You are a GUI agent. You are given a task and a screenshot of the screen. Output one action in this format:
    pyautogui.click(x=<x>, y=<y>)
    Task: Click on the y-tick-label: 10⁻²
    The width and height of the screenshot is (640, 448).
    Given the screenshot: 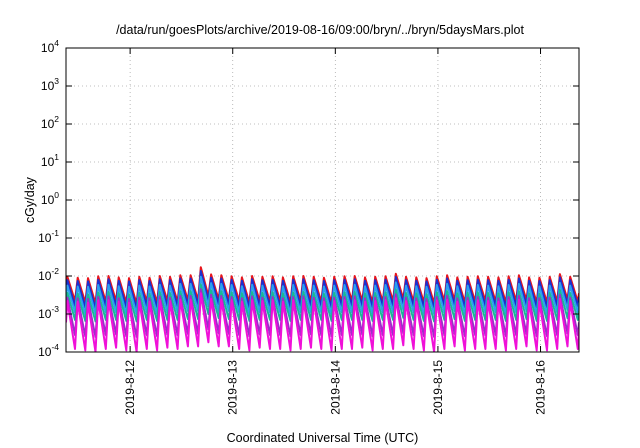 What is the action you would take?
    pyautogui.click(x=48, y=274)
    